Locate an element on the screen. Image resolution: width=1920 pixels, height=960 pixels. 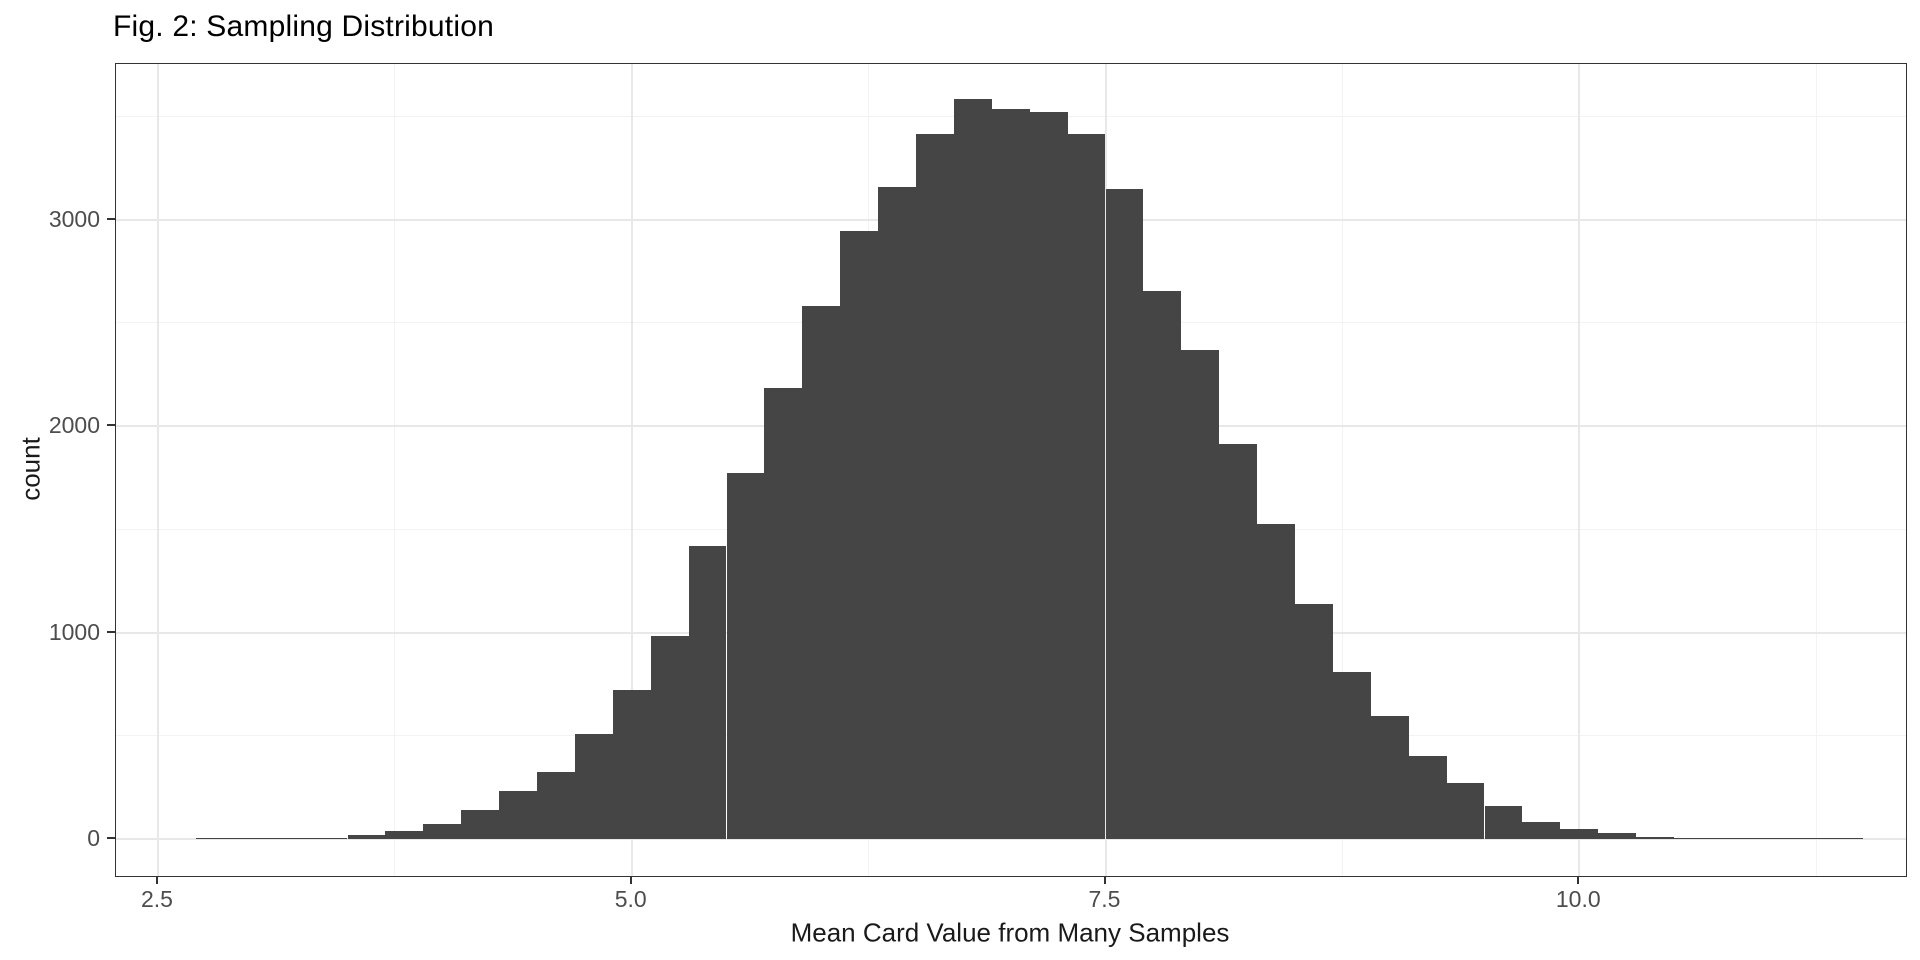
y-tick-label: 2000 is located at coordinates (74, 425).